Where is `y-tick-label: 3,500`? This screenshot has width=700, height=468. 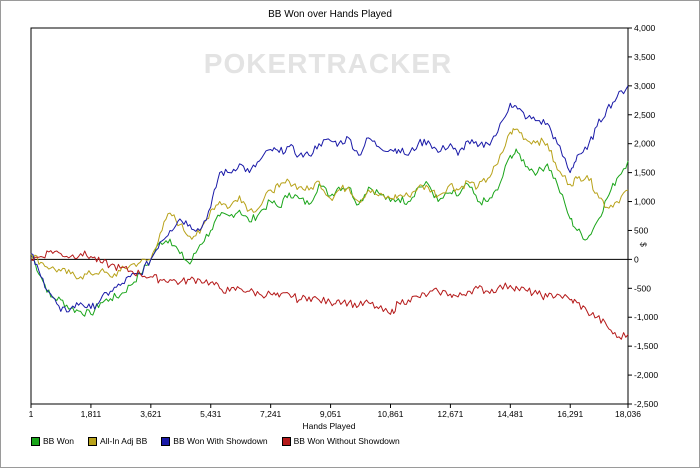 y-tick-label: 3,500 is located at coordinates (645, 57).